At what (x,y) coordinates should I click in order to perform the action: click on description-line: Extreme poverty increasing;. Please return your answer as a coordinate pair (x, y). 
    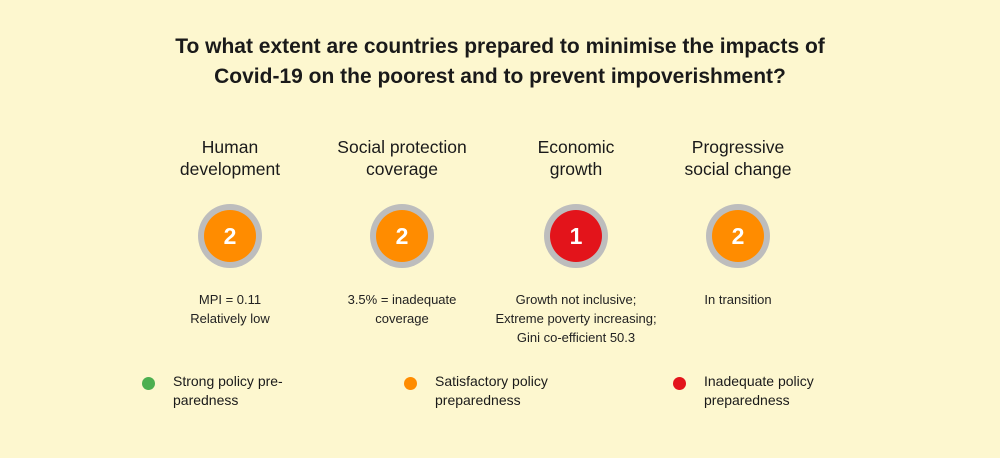
    Looking at the image, I should click on (576, 318).